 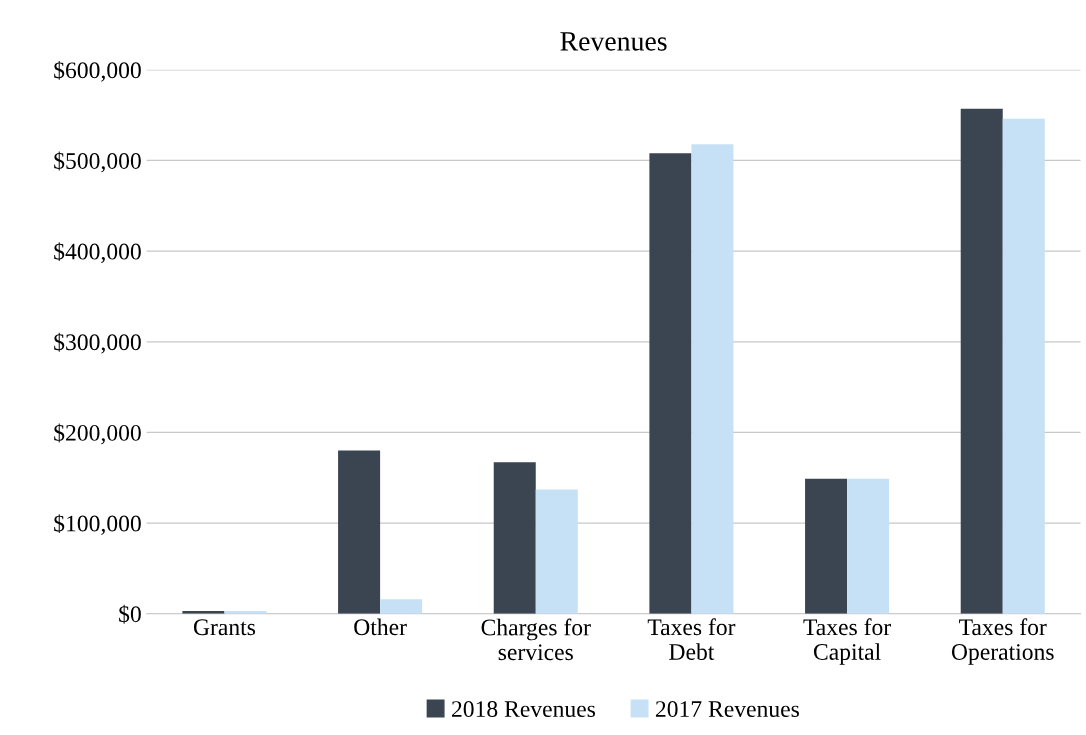 What do you see at coordinates (97, 71) in the screenshot?
I see `y-tick-label: $600,000` at bounding box center [97, 71].